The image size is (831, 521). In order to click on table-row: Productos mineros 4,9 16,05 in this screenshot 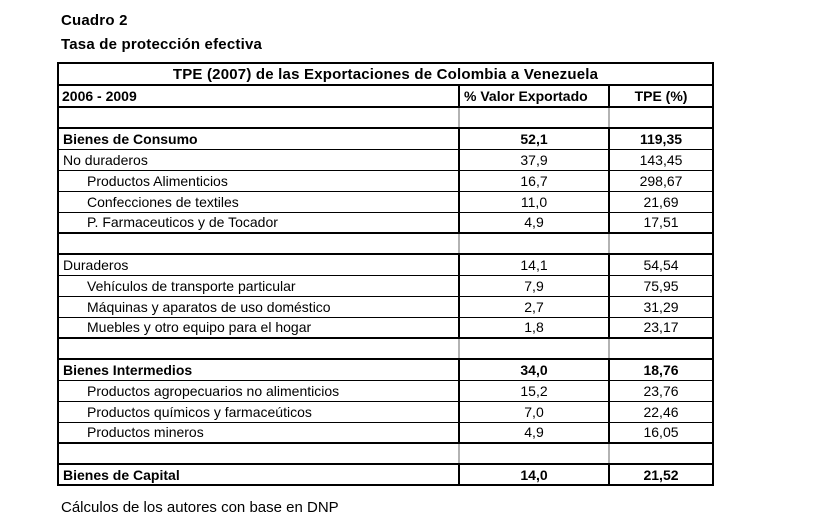, I will do `click(386, 432)`.